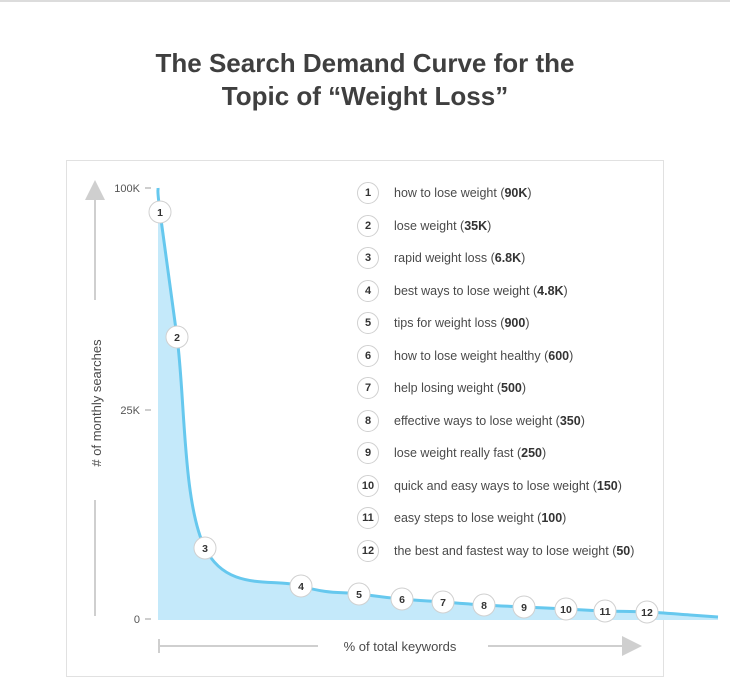 Image resolution: width=730 pixels, height=695 pixels. I want to click on legend-item-value: 50, so click(623, 550).